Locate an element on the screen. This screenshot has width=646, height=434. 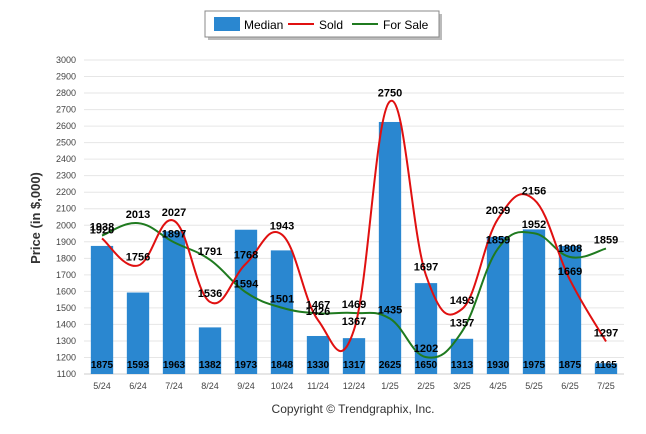
y-tick-2300: 2300 is located at coordinates (66, 176).